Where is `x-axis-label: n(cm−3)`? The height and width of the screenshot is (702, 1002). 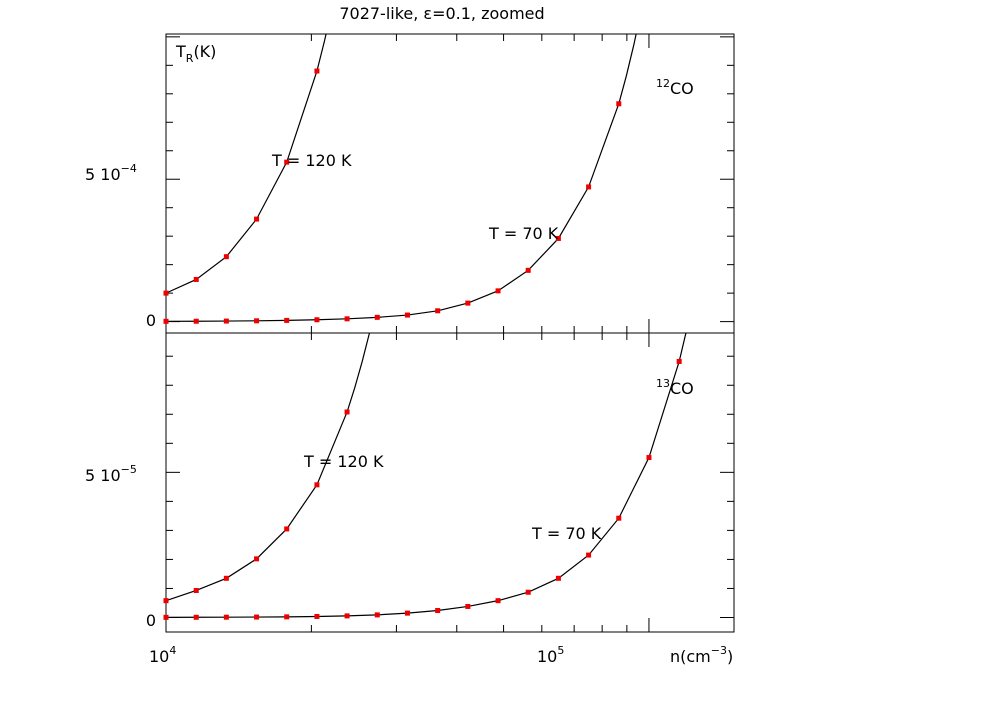 x-axis-label: n(cm−3) is located at coordinates (701, 655).